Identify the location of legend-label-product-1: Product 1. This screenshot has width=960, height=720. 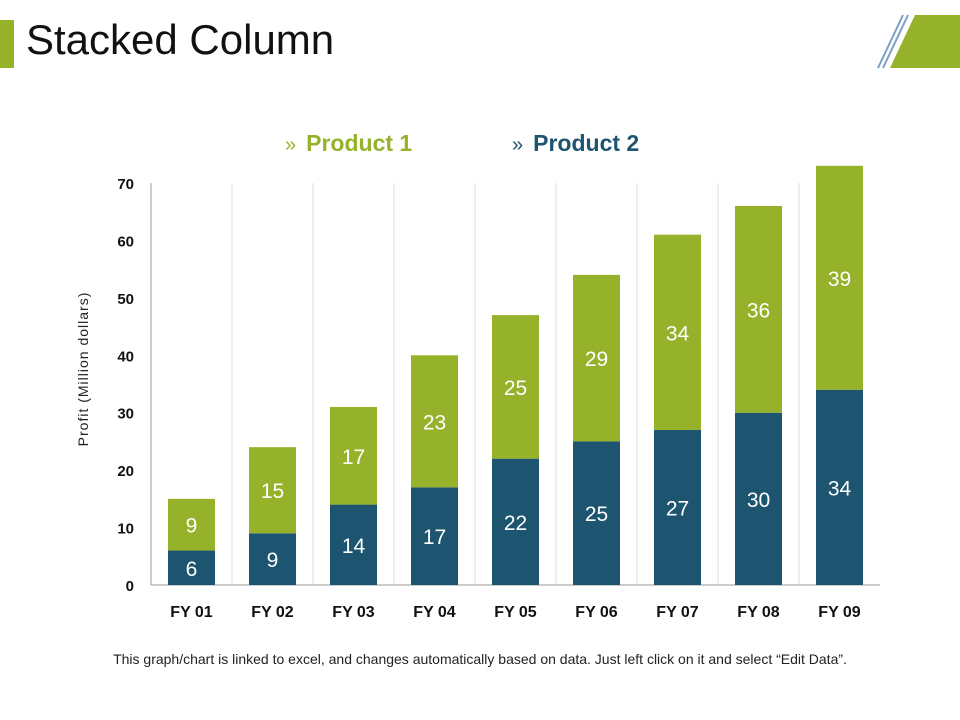
(359, 143).